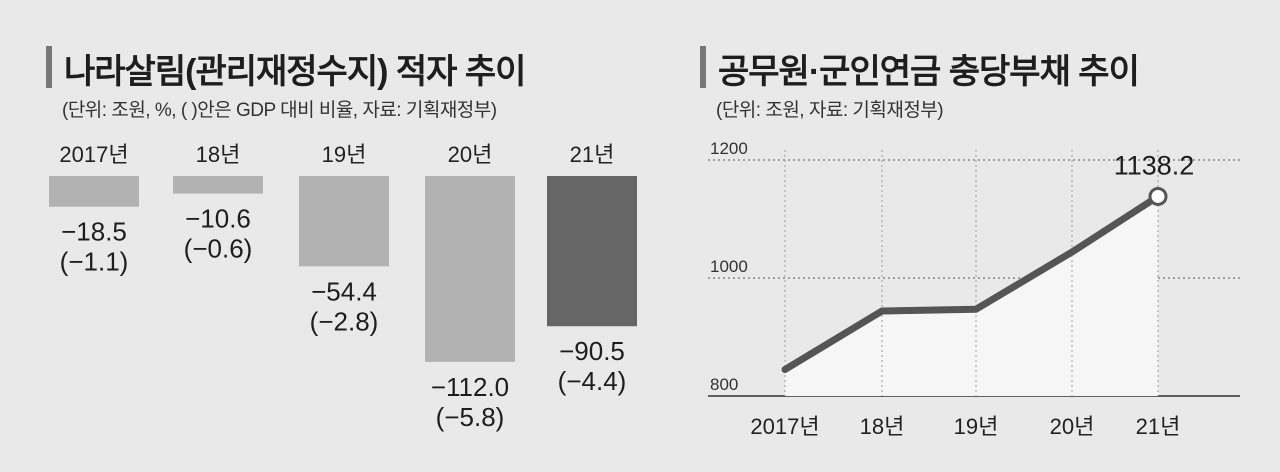 The image size is (1280, 472). I want to click on bar-value-label: −54.4, so click(344, 291).